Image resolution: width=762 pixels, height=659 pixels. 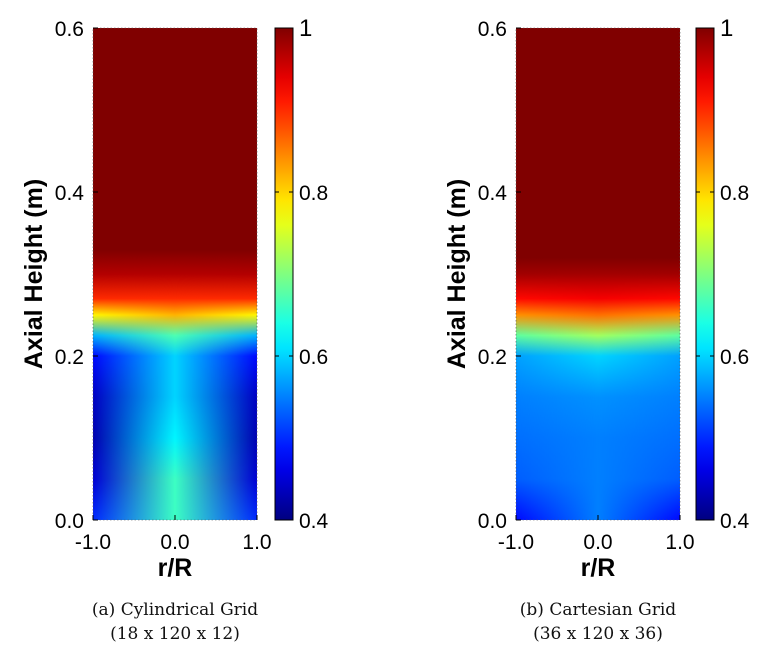 What do you see at coordinates (679, 542) in the screenshot?
I see `x-tick-b-1: 1.0` at bounding box center [679, 542].